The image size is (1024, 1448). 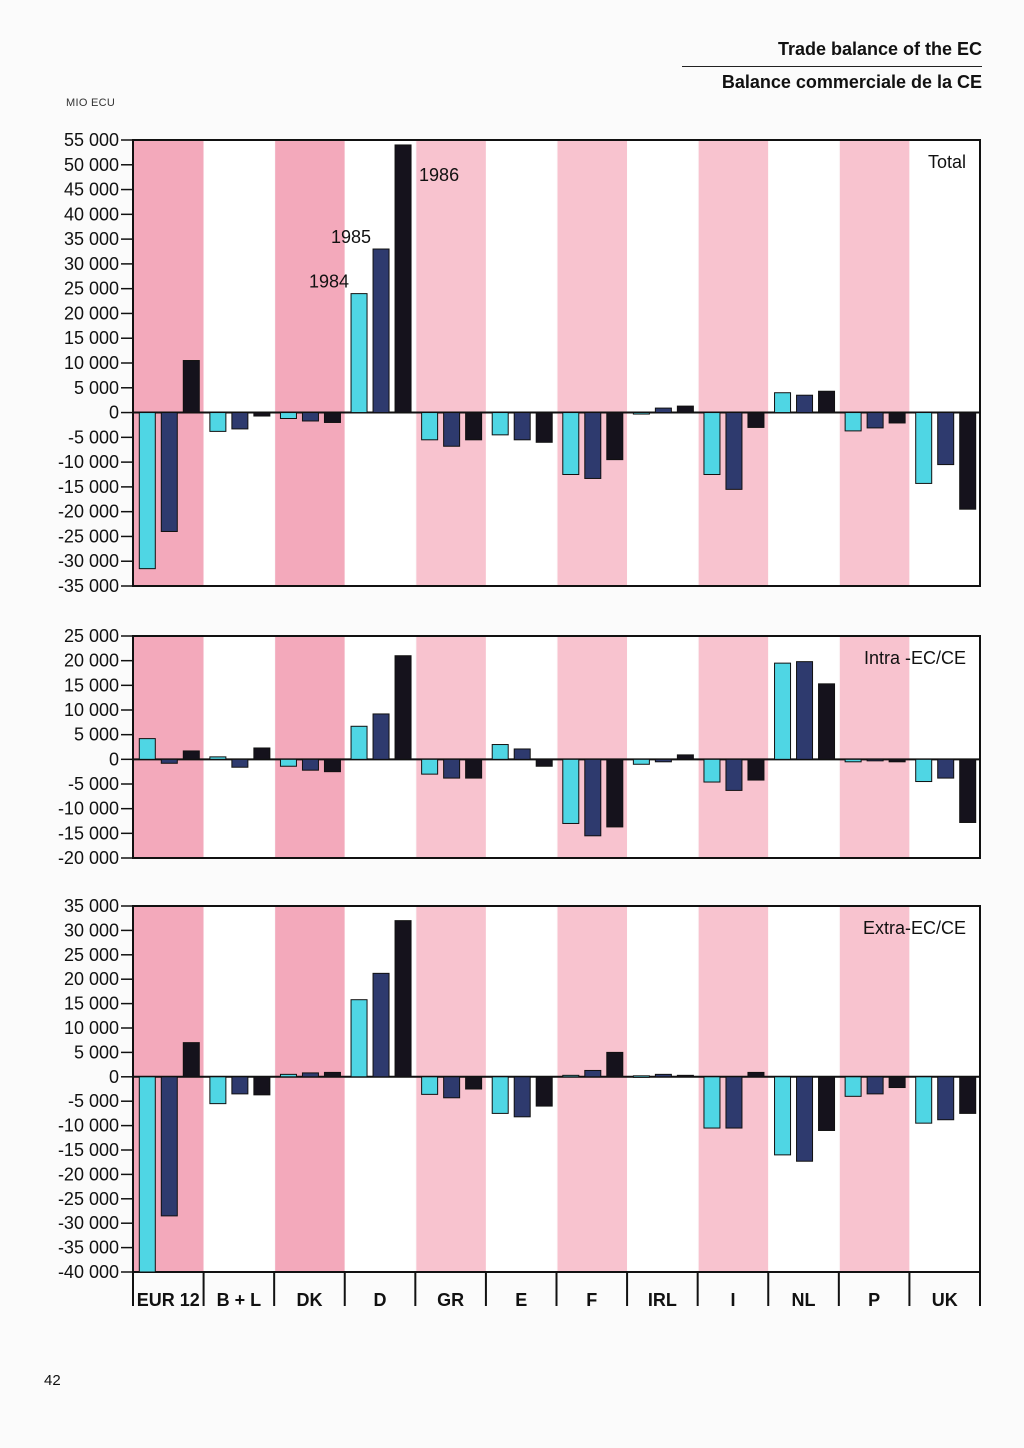 I want to click on category-label: UK, so click(x=945, y=1300).